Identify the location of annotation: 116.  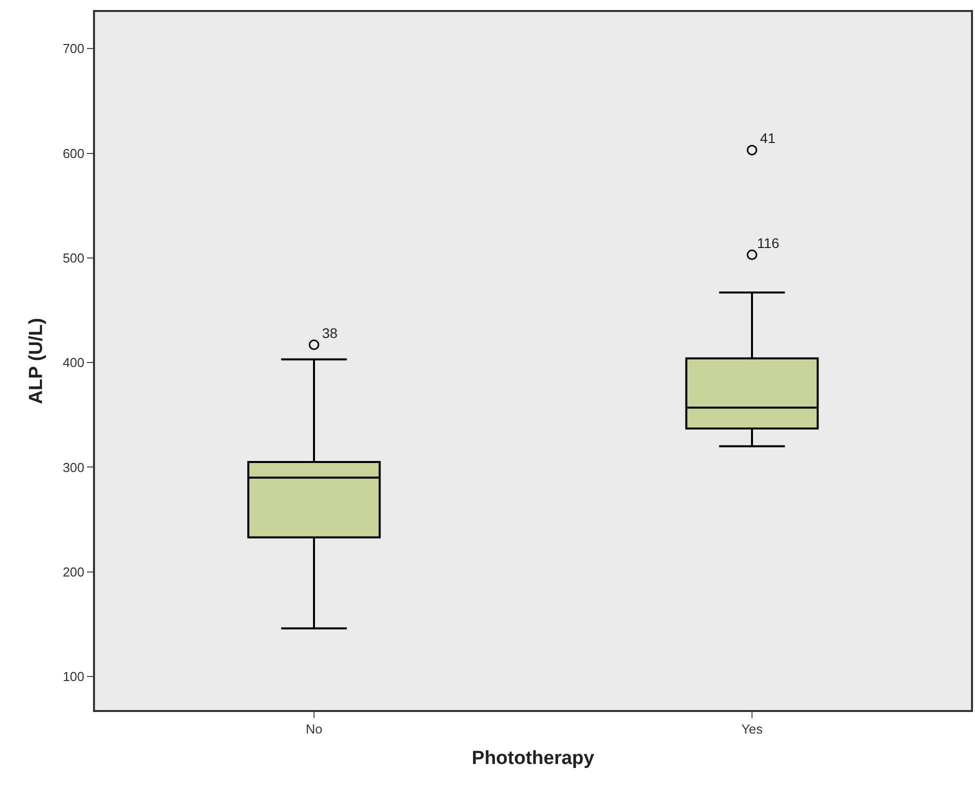
(768, 243).